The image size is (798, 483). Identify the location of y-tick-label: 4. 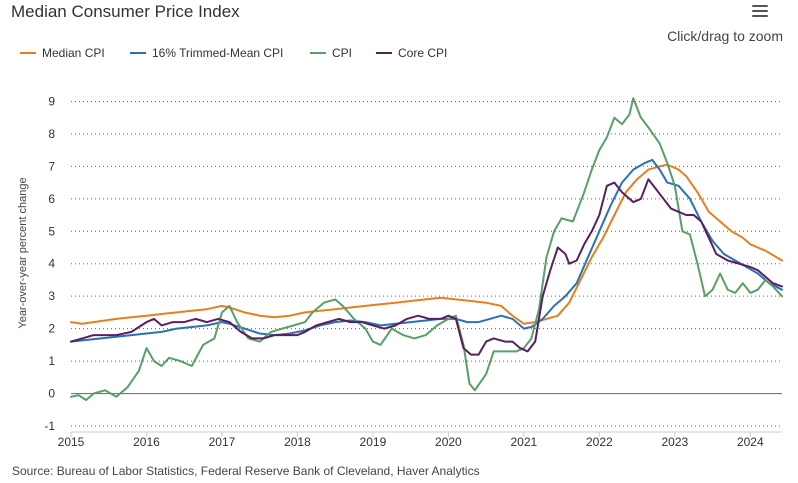
(51, 264).